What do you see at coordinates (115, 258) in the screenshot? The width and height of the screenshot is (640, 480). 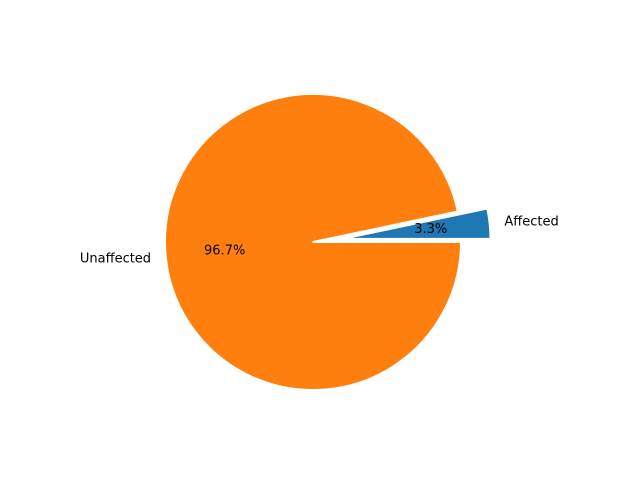 I see `slice-label-unaffected: Unaffected` at bounding box center [115, 258].